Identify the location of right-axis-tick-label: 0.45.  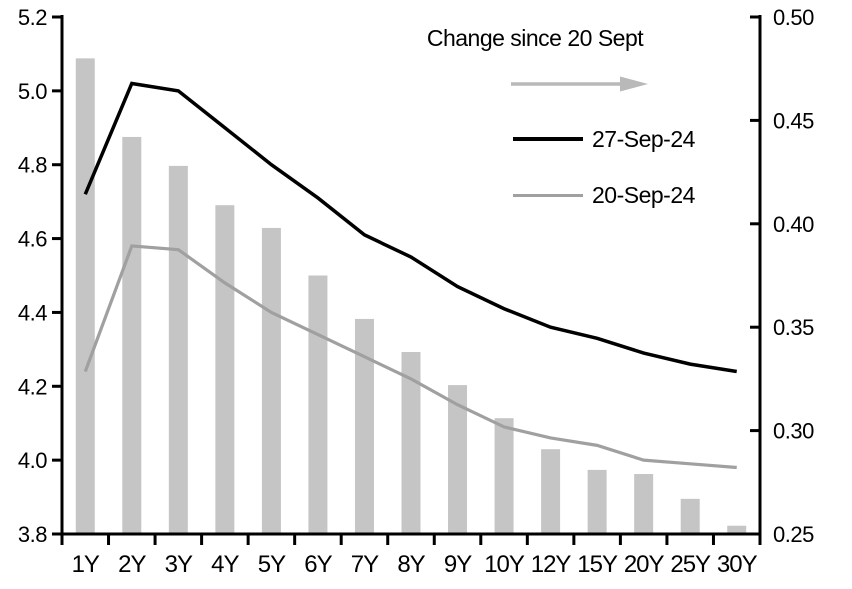
(793, 120).